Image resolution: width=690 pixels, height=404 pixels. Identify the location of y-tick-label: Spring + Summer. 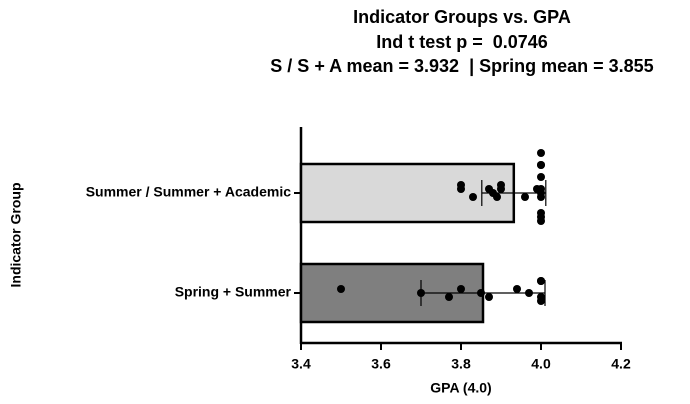
(233, 292).